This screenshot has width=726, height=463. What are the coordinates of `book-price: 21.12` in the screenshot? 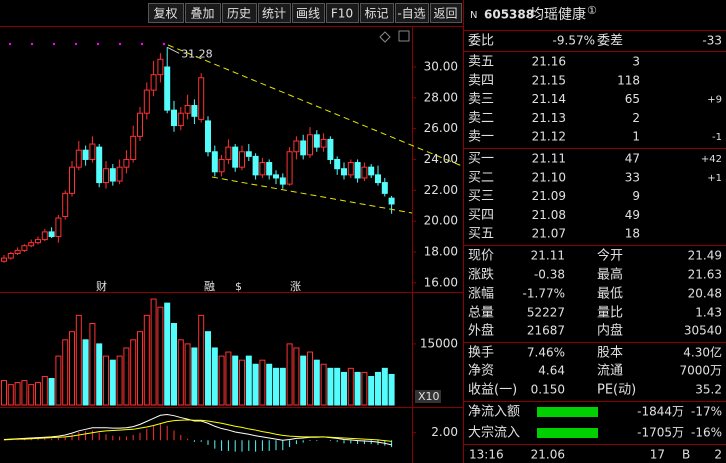 It's located at (549, 137).